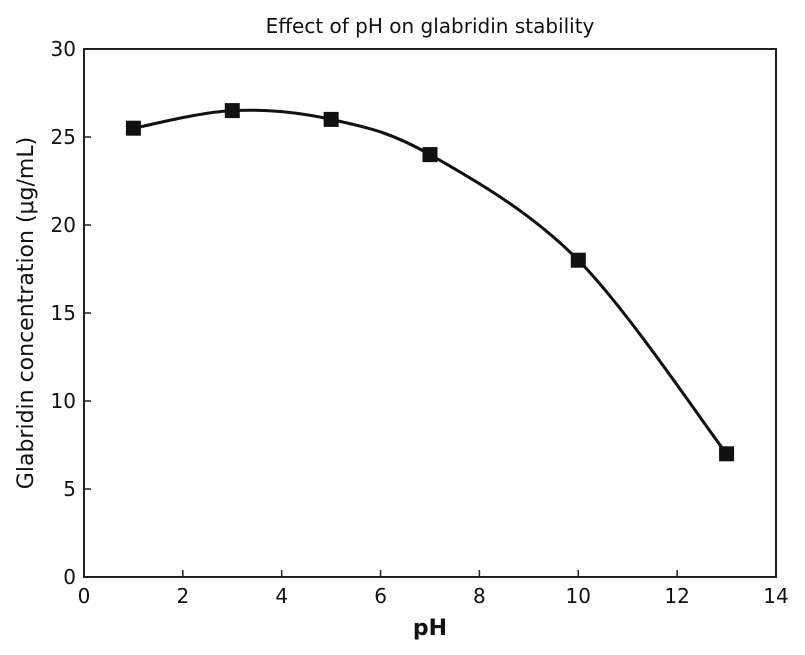 Image resolution: width=805 pixels, height=655 pixels. I want to click on y-tick-label: 0, so click(69, 577).